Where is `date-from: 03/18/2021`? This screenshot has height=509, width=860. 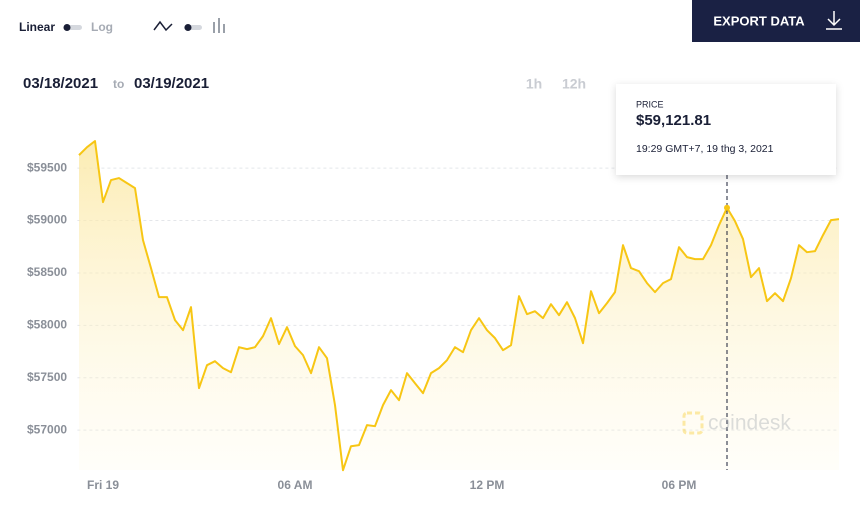 date-from: 03/18/2021 is located at coordinates (60, 83).